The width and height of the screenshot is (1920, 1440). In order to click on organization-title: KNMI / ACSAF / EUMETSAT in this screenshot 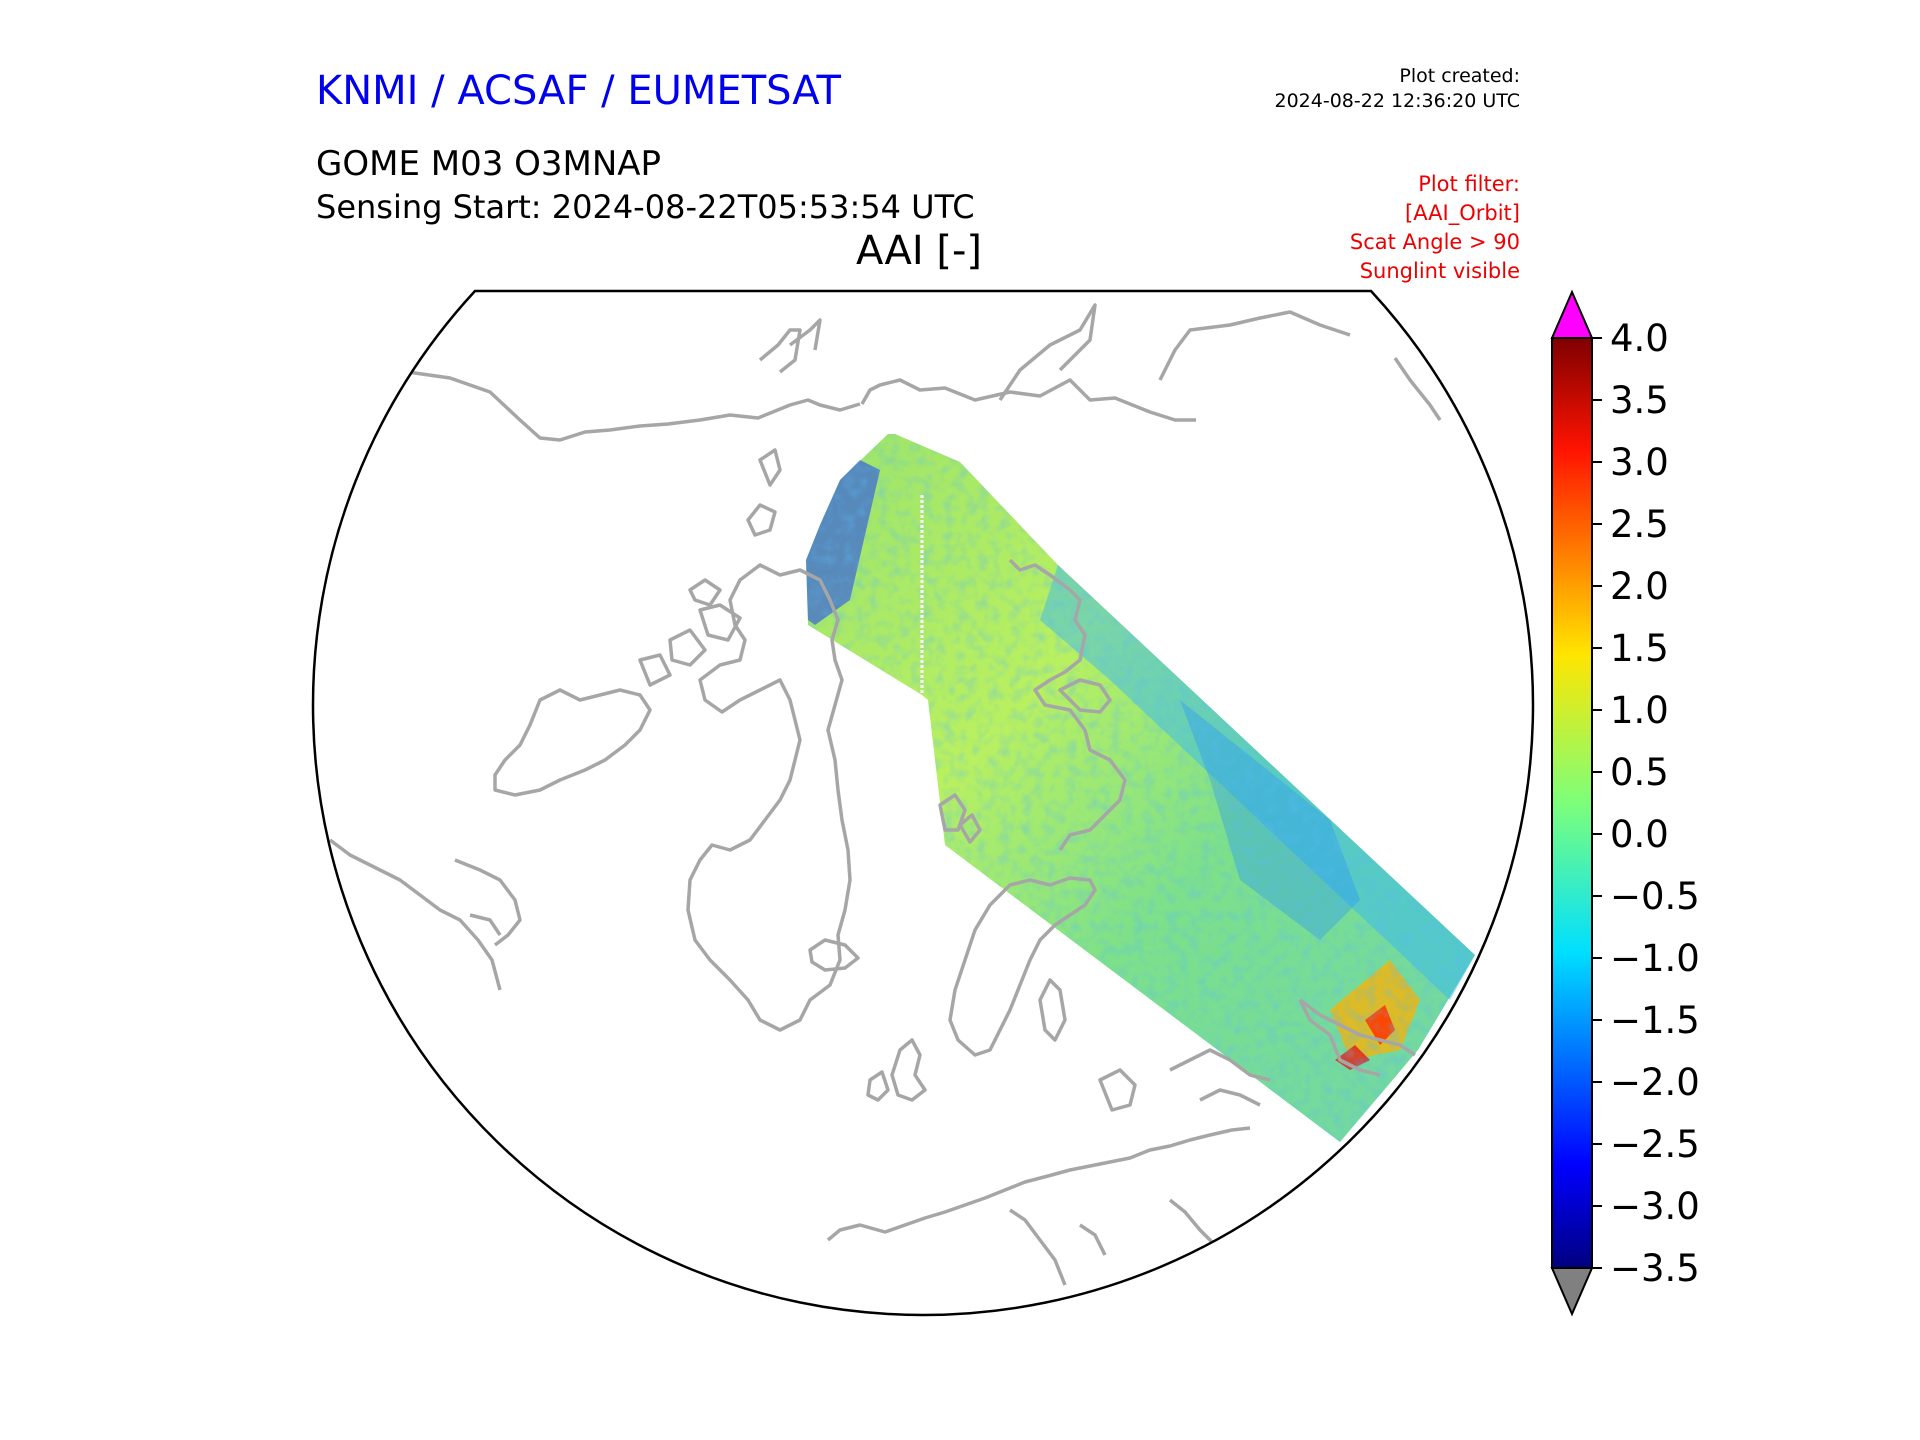, I will do `click(578, 91)`.